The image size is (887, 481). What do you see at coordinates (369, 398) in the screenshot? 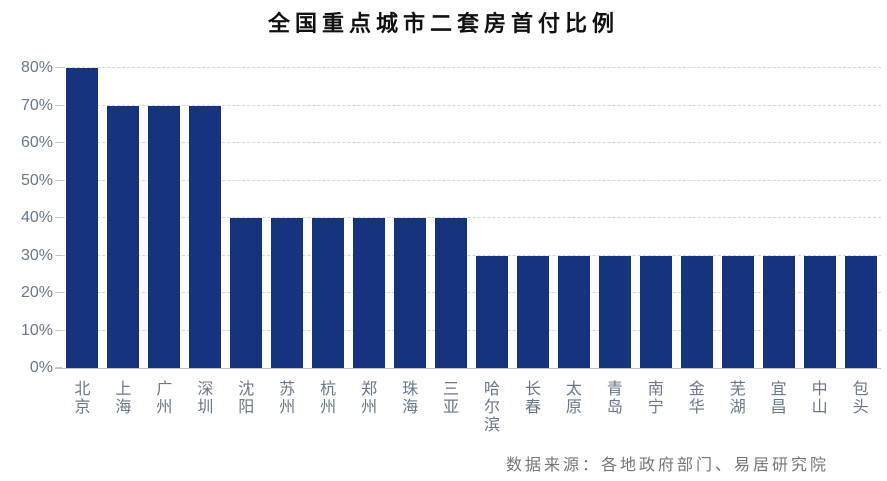
I see `x-axis-label: 郑州` at bounding box center [369, 398].